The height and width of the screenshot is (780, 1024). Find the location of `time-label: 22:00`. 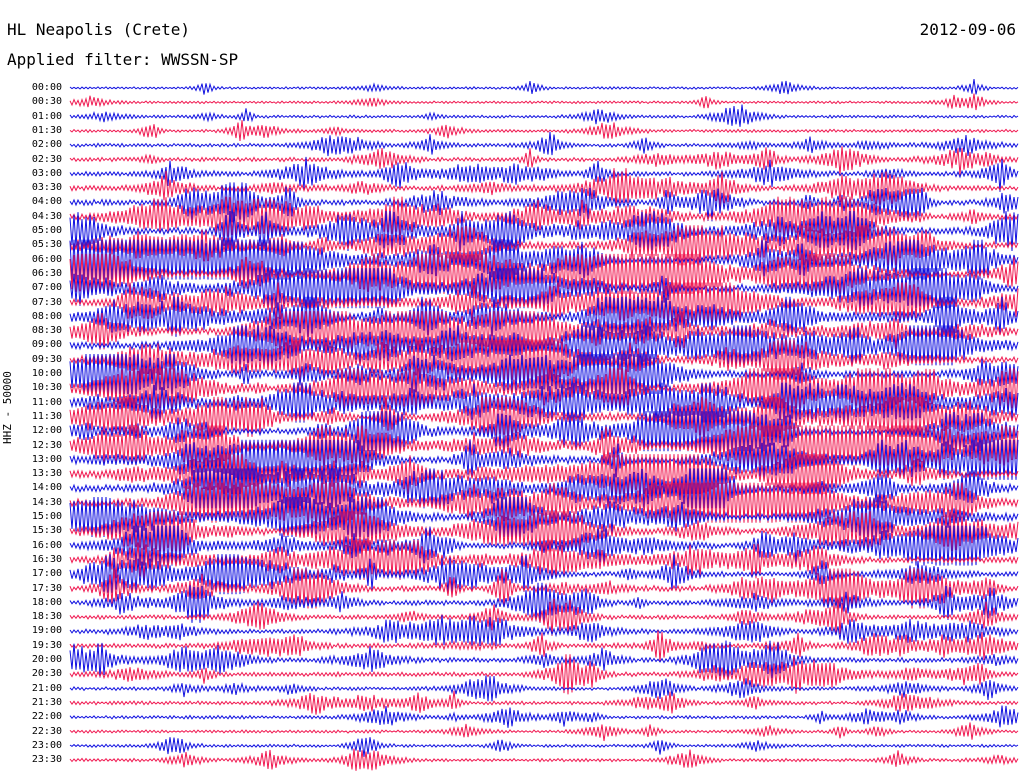

time-label: 22:00 is located at coordinates (46, 717).